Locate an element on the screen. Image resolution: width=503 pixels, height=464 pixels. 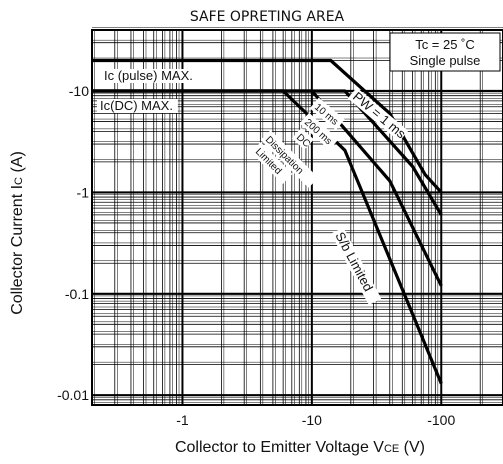
ic-dc-label-bg is located at coordinates (137, 106).